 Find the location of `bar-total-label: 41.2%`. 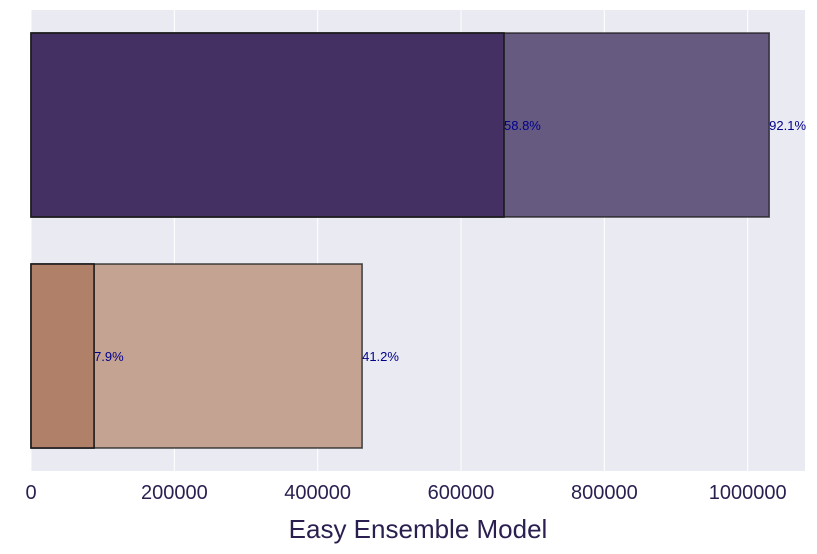

bar-total-label: 41.2% is located at coordinates (380, 356).